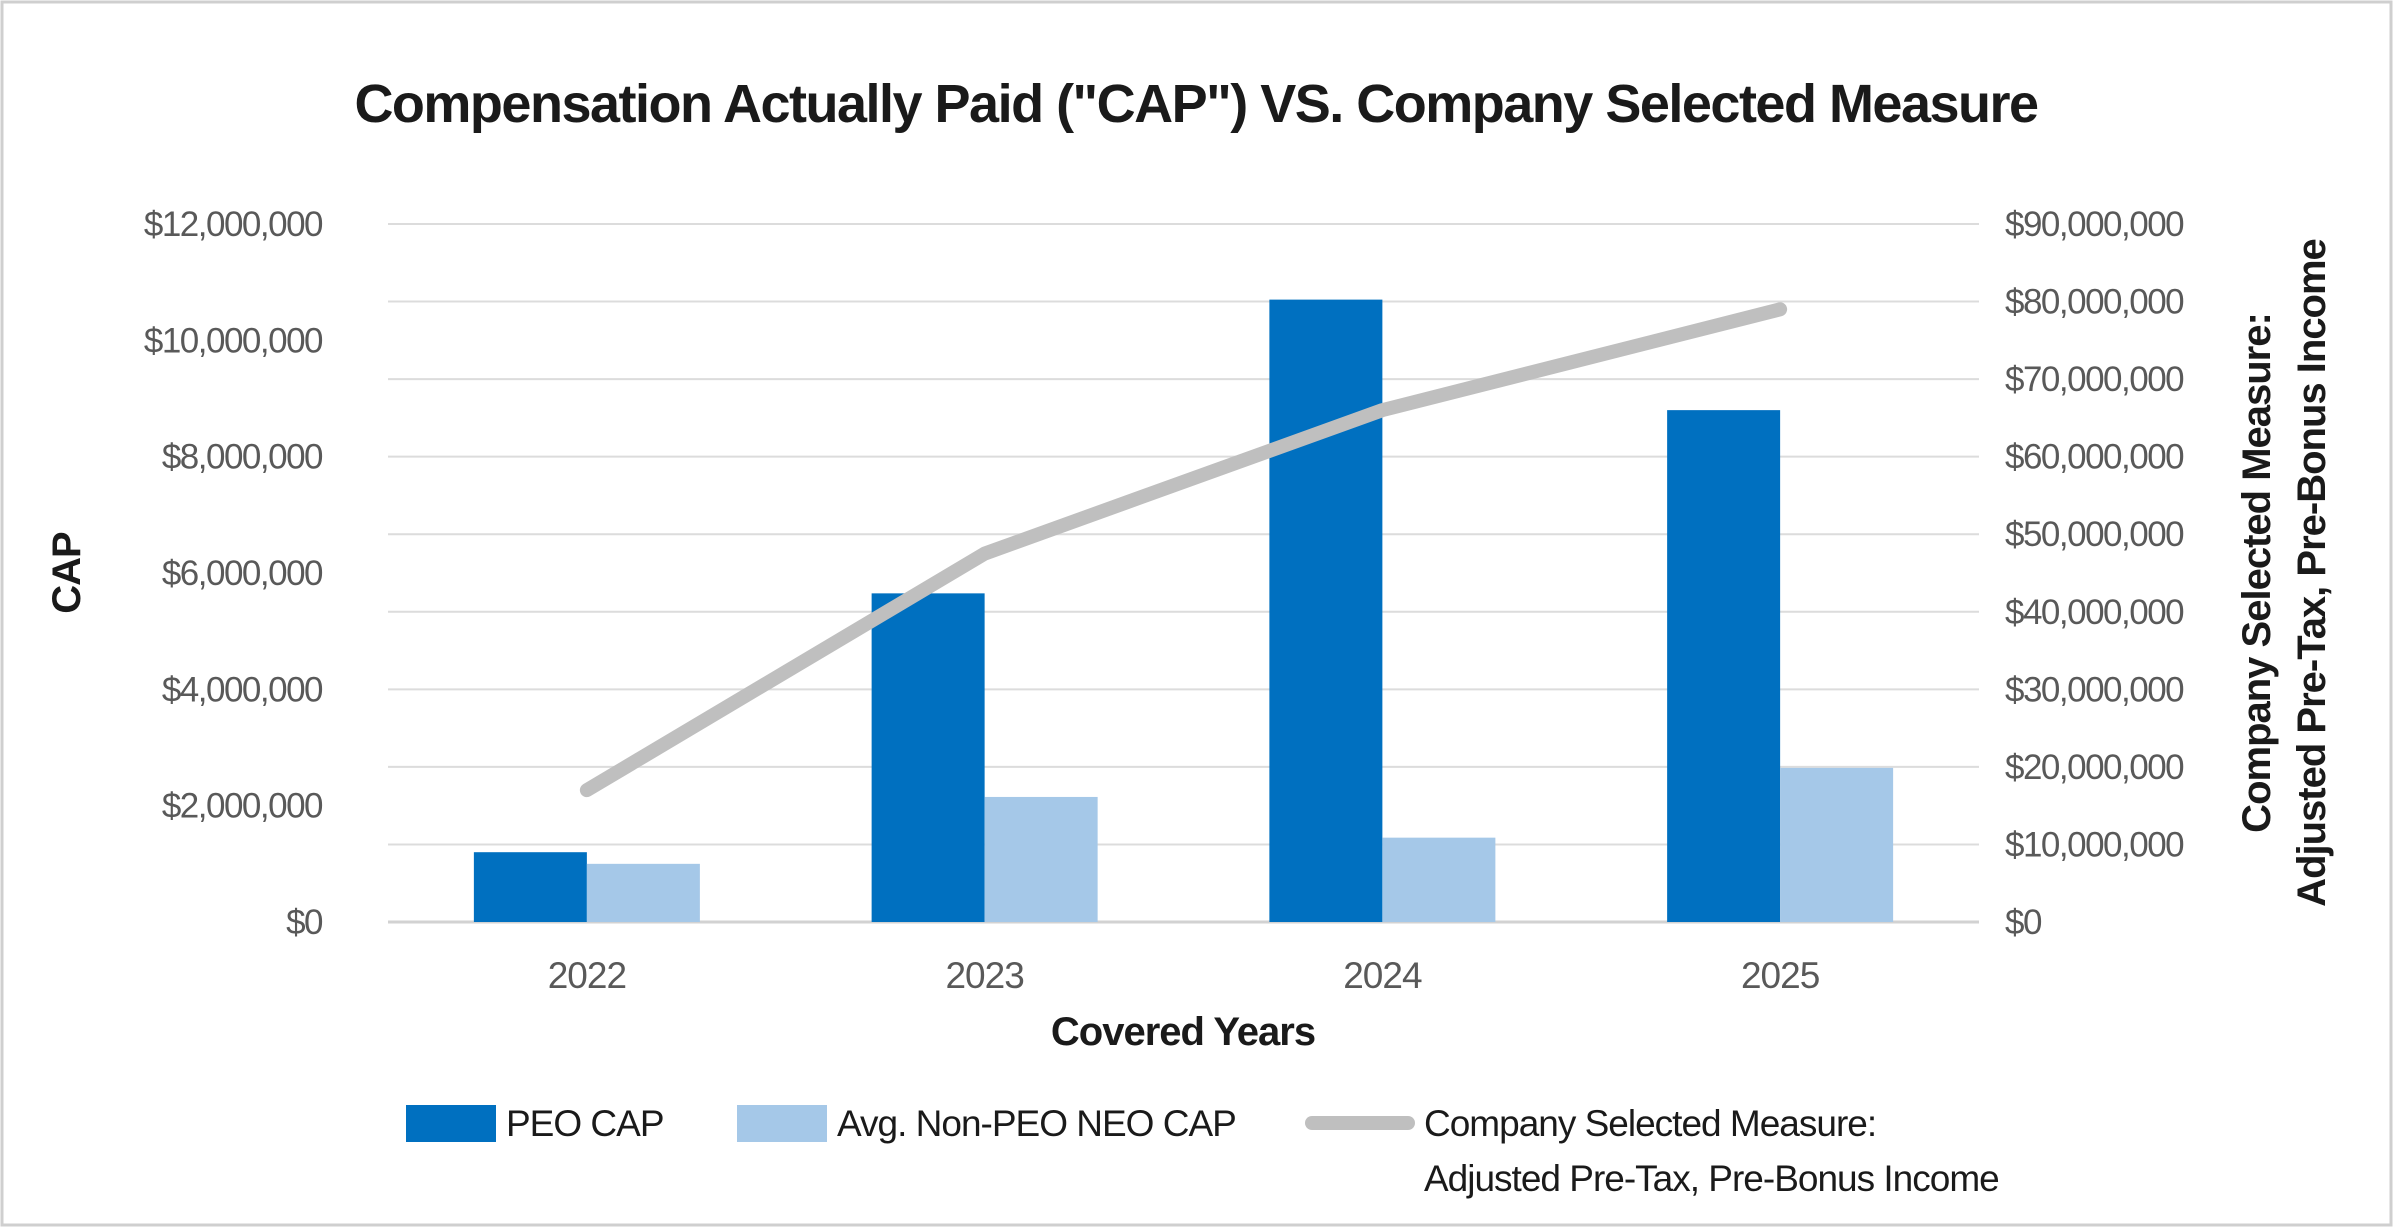  What do you see at coordinates (2094, 457) in the screenshot?
I see `right-axis-tick-label: $60,000,000` at bounding box center [2094, 457].